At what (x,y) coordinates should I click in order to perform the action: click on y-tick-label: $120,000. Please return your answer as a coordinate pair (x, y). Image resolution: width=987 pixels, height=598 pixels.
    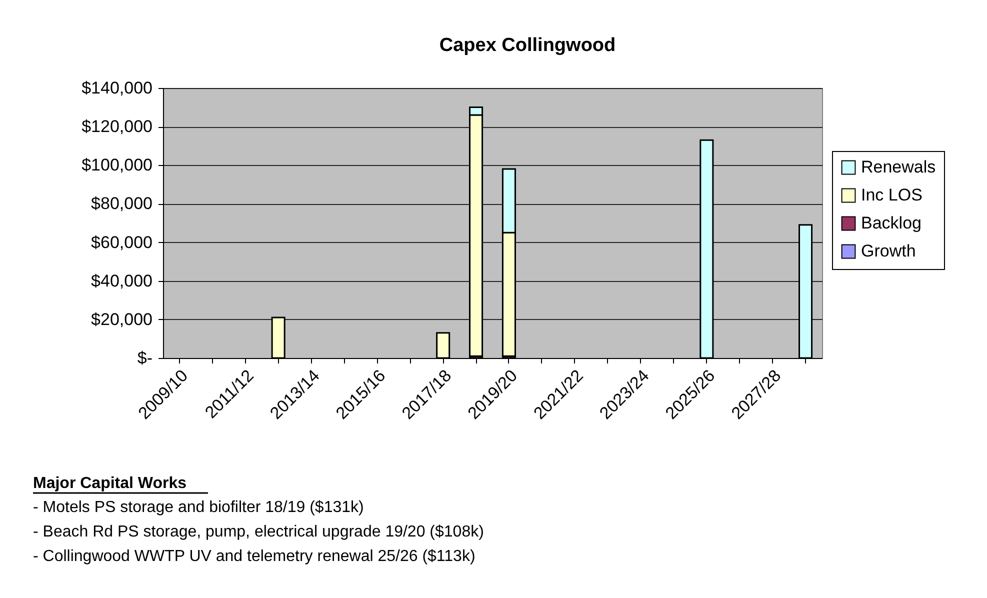
    Looking at the image, I should click on (117, 126).